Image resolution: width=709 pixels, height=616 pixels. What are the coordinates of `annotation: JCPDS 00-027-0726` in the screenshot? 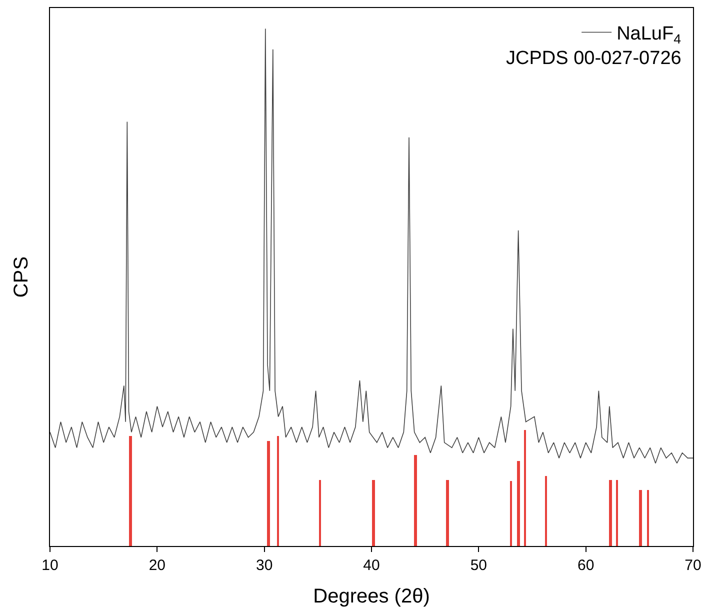 It's located at (594, 58).